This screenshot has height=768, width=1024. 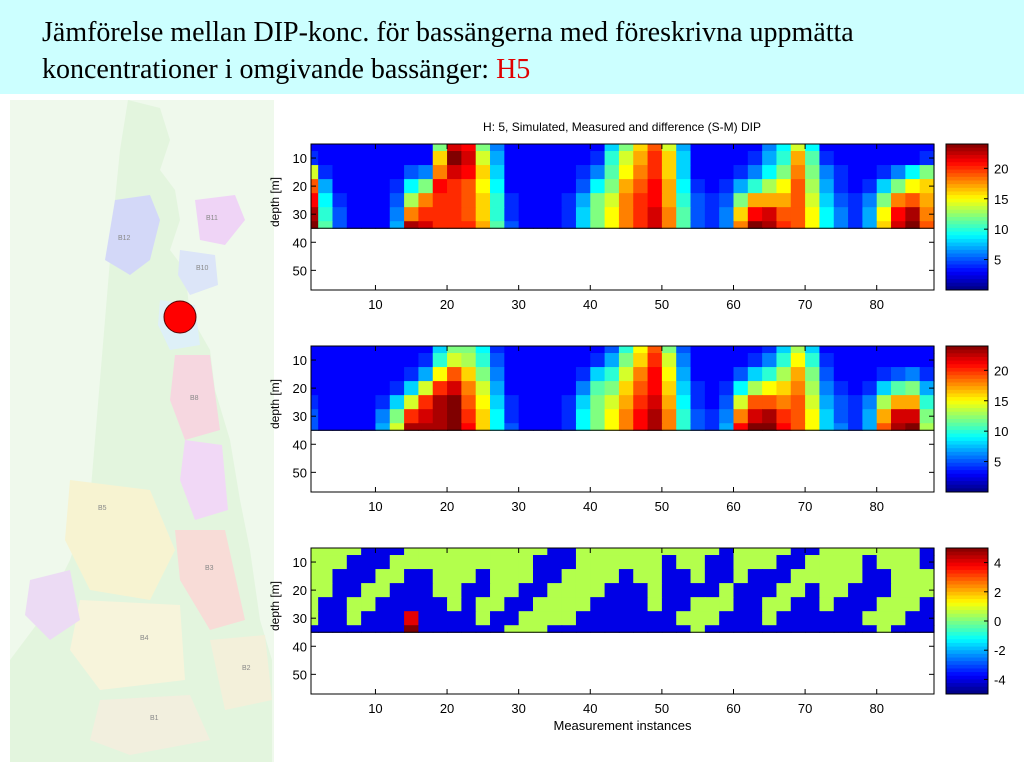 What do you see at coordinates (144, 638) in the screenshot?
I see `map-label-b4: B4` at bounding box center [144, 638].